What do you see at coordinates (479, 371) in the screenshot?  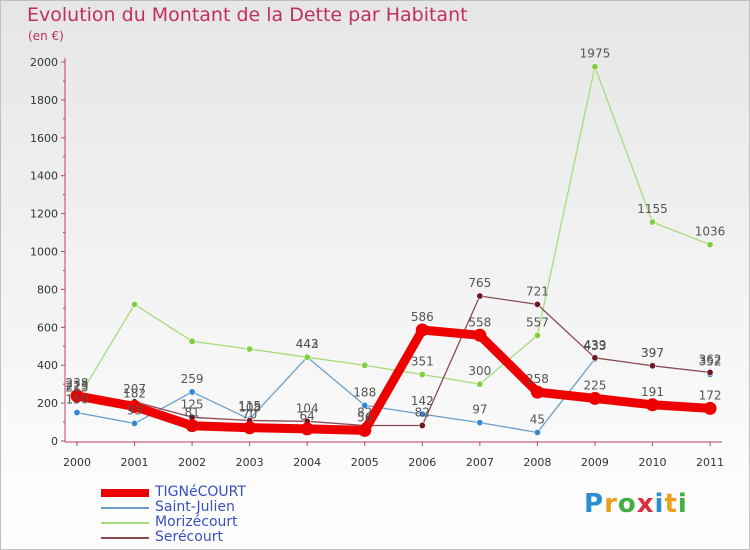 I see `data-label: 300` at bounding box center [479, 371].